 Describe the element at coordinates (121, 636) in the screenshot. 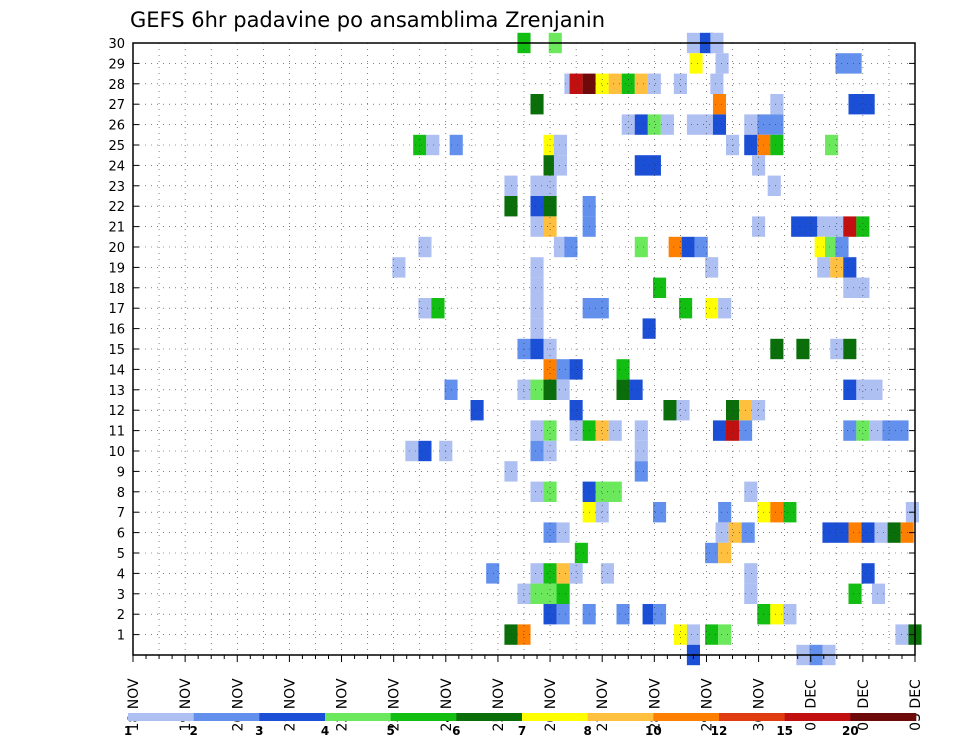

I see `y-tick-label: 1` at that location.